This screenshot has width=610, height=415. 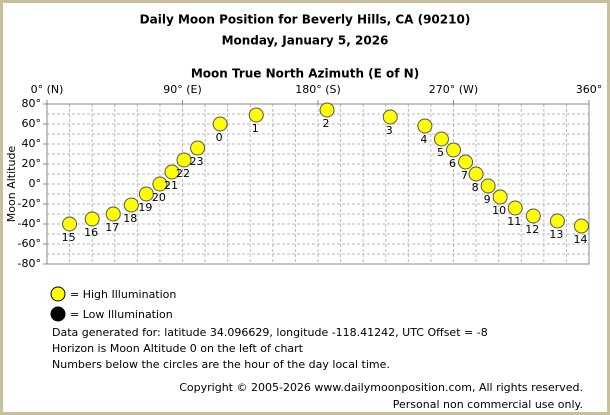 I want to click on hour-label: 17, so click(x=112, y=227).